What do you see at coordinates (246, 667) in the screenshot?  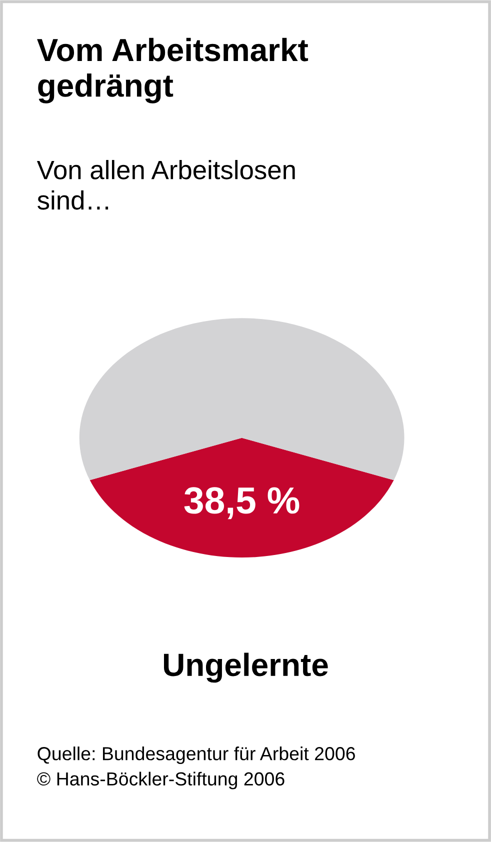 I see `slice-label: Ungelernte` at bounding box center [246, 667].